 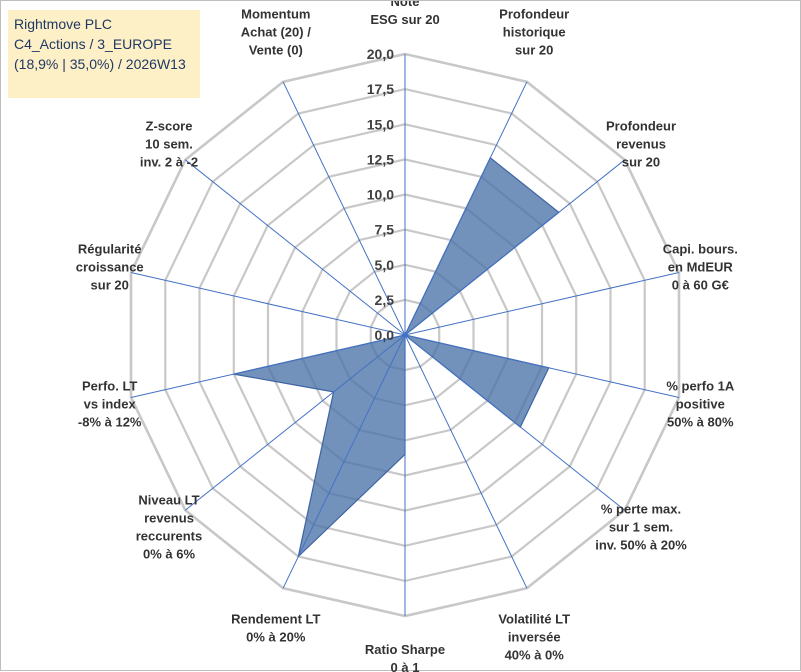 What do you see at coordinates (110, 267) in the screenshot?
I see `axis-label: Régularité croissance sur 20` at bounding box center [110, 267].